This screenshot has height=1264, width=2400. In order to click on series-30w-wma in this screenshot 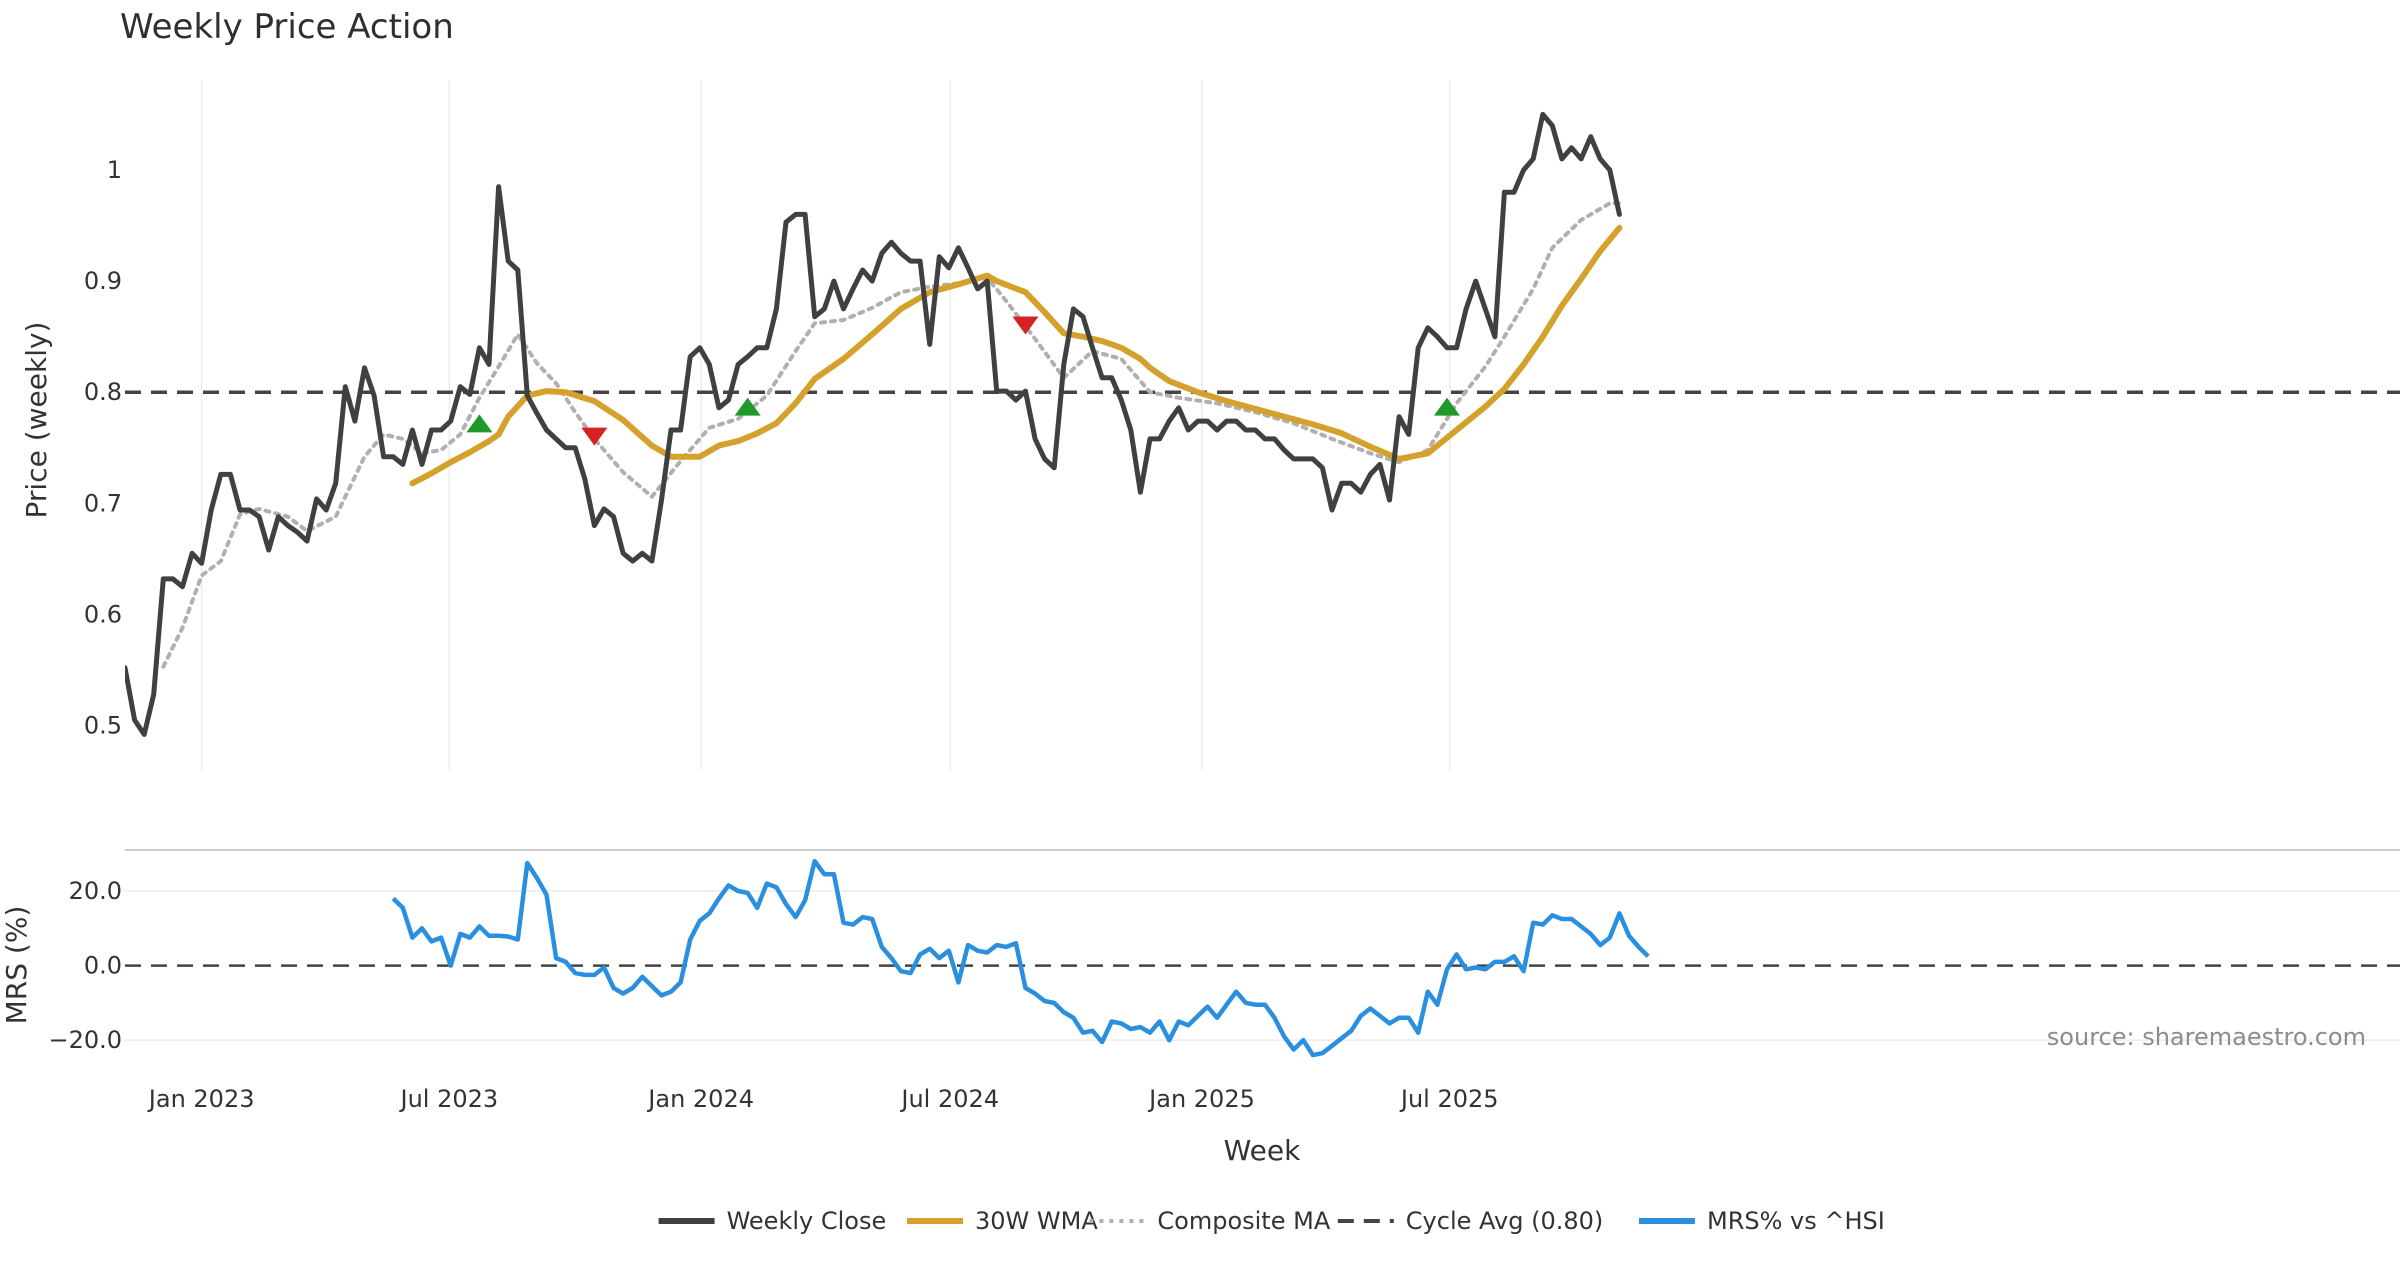, I will do `click(1016, 355)`.